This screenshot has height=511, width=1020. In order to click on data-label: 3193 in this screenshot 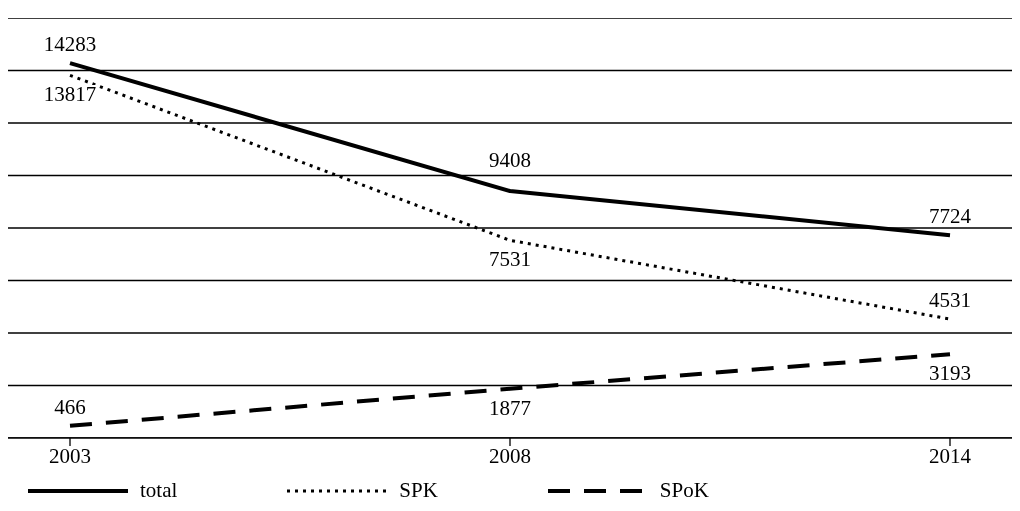, I will do `click(950, 373)`.